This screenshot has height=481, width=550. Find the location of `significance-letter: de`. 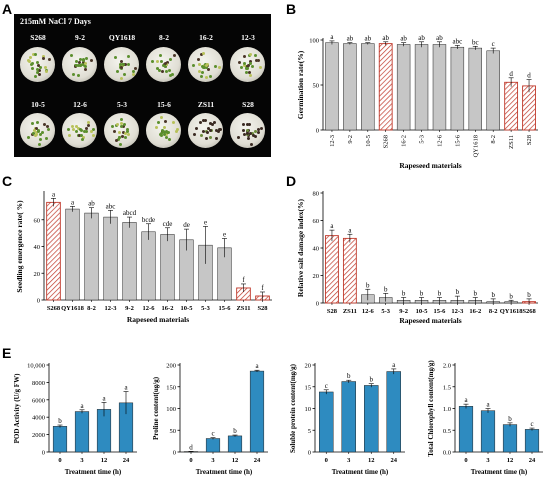

significance-letter: de is located at coordinates (186, 225).